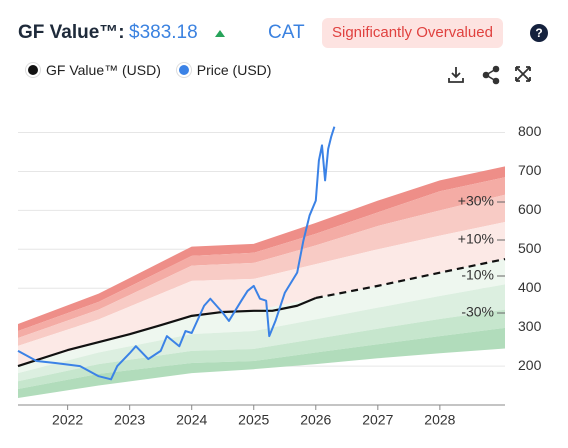 This screenshot has height=448, width=568. Describe the element at coordinates (530, 170) in the screenshot. I see `y-tick-label: 700` at that location.